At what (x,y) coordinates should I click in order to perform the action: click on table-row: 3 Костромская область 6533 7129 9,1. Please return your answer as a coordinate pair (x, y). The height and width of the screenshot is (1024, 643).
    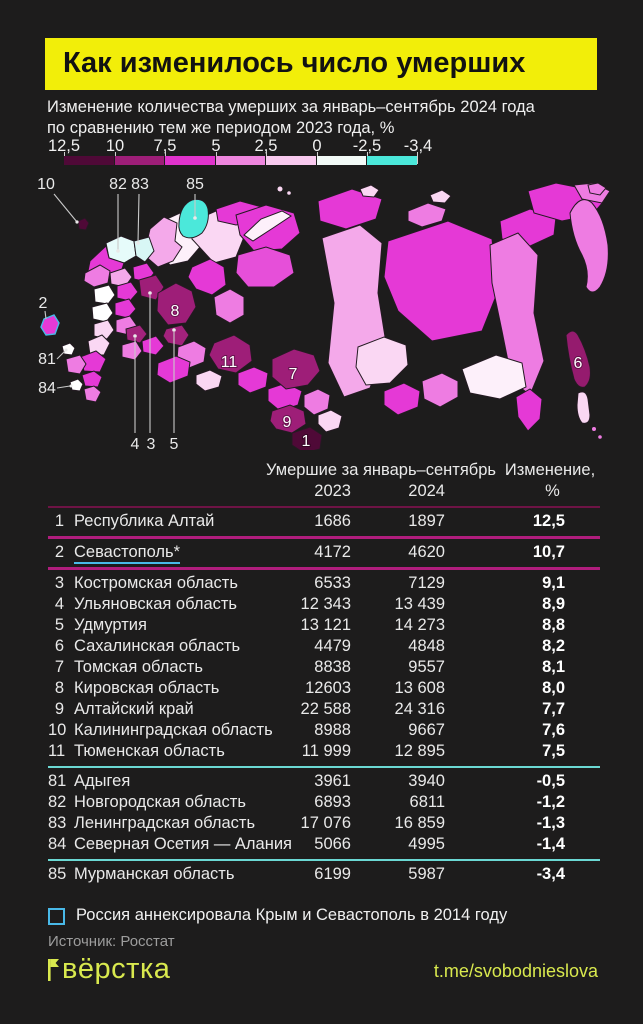
    Looking at the image, I should click on (324, 583).